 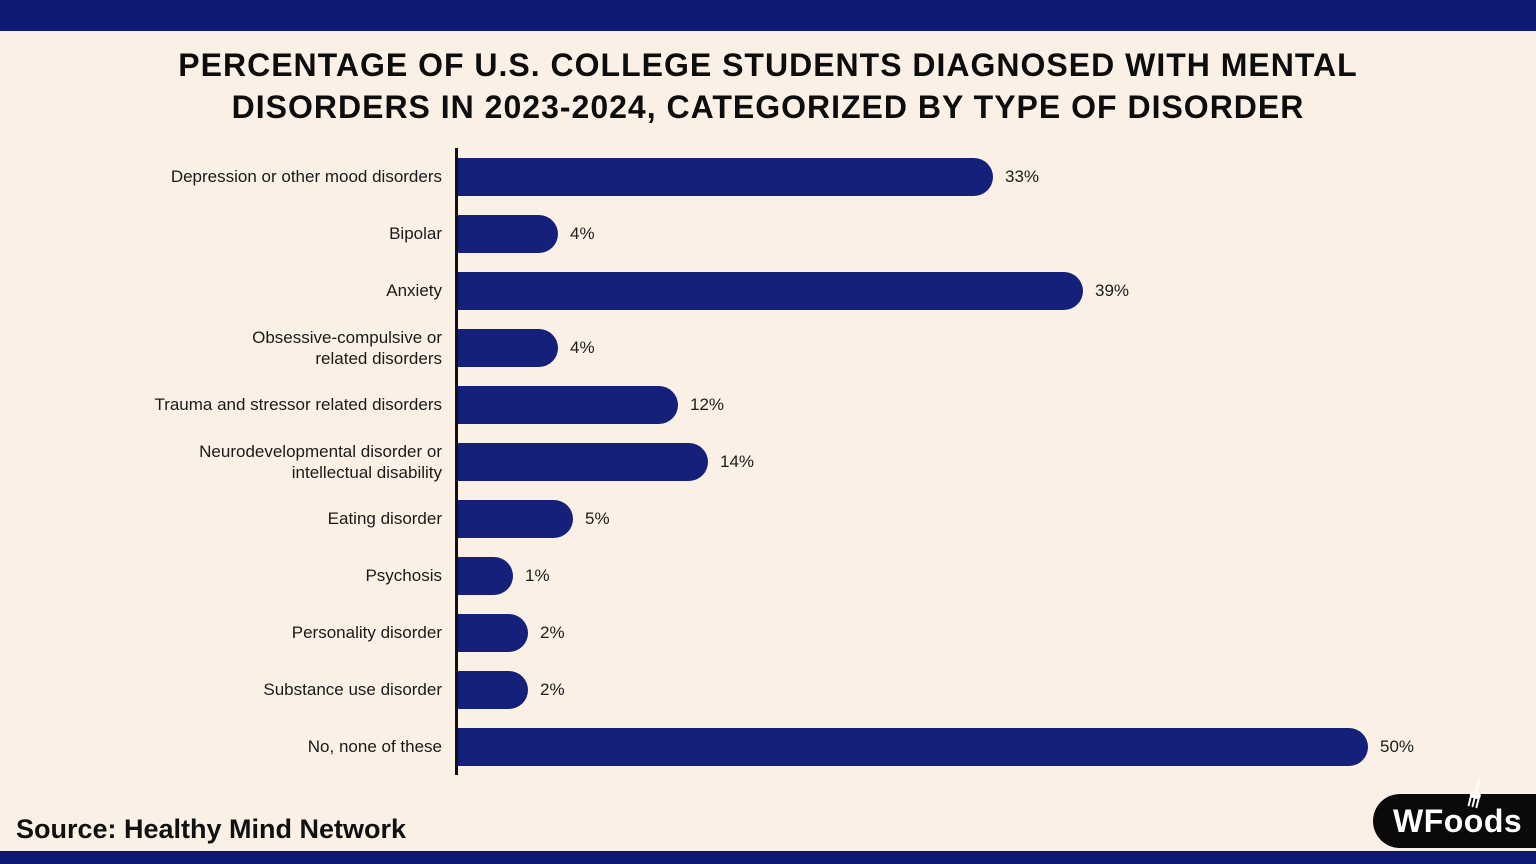 What do you see at coordinates (1458, 820) in the screenshot?
I see `brand-logo-text: WFoods` at bounding box center [1458, 820].